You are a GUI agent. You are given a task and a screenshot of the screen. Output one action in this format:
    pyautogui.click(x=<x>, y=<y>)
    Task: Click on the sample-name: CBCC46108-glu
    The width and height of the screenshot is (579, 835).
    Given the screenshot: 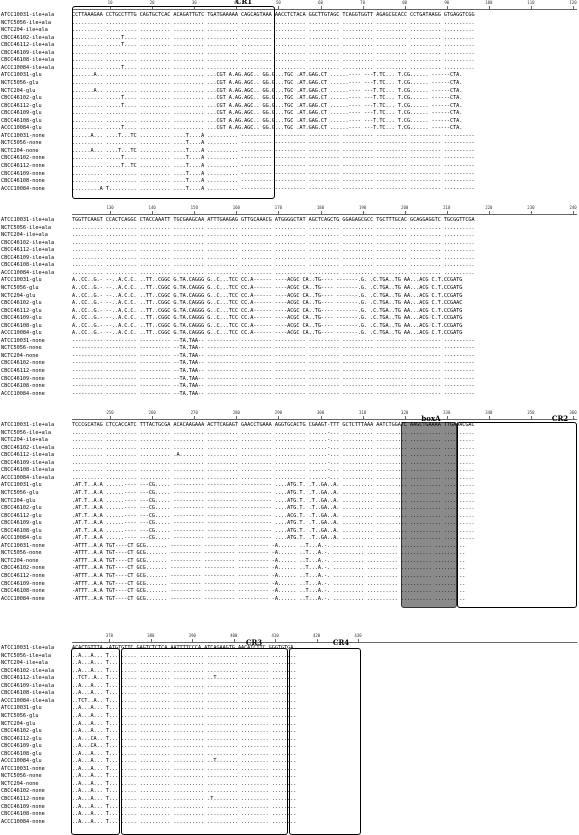 What is the action you would take?
    pyautogui.click(x=21, y=530)
    